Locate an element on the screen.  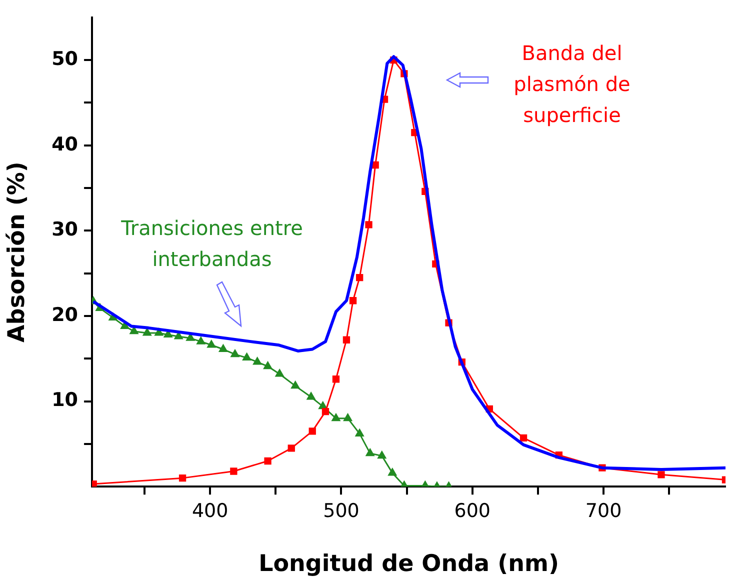
y-tick-label: 50 is located at coordinates (65, 59).